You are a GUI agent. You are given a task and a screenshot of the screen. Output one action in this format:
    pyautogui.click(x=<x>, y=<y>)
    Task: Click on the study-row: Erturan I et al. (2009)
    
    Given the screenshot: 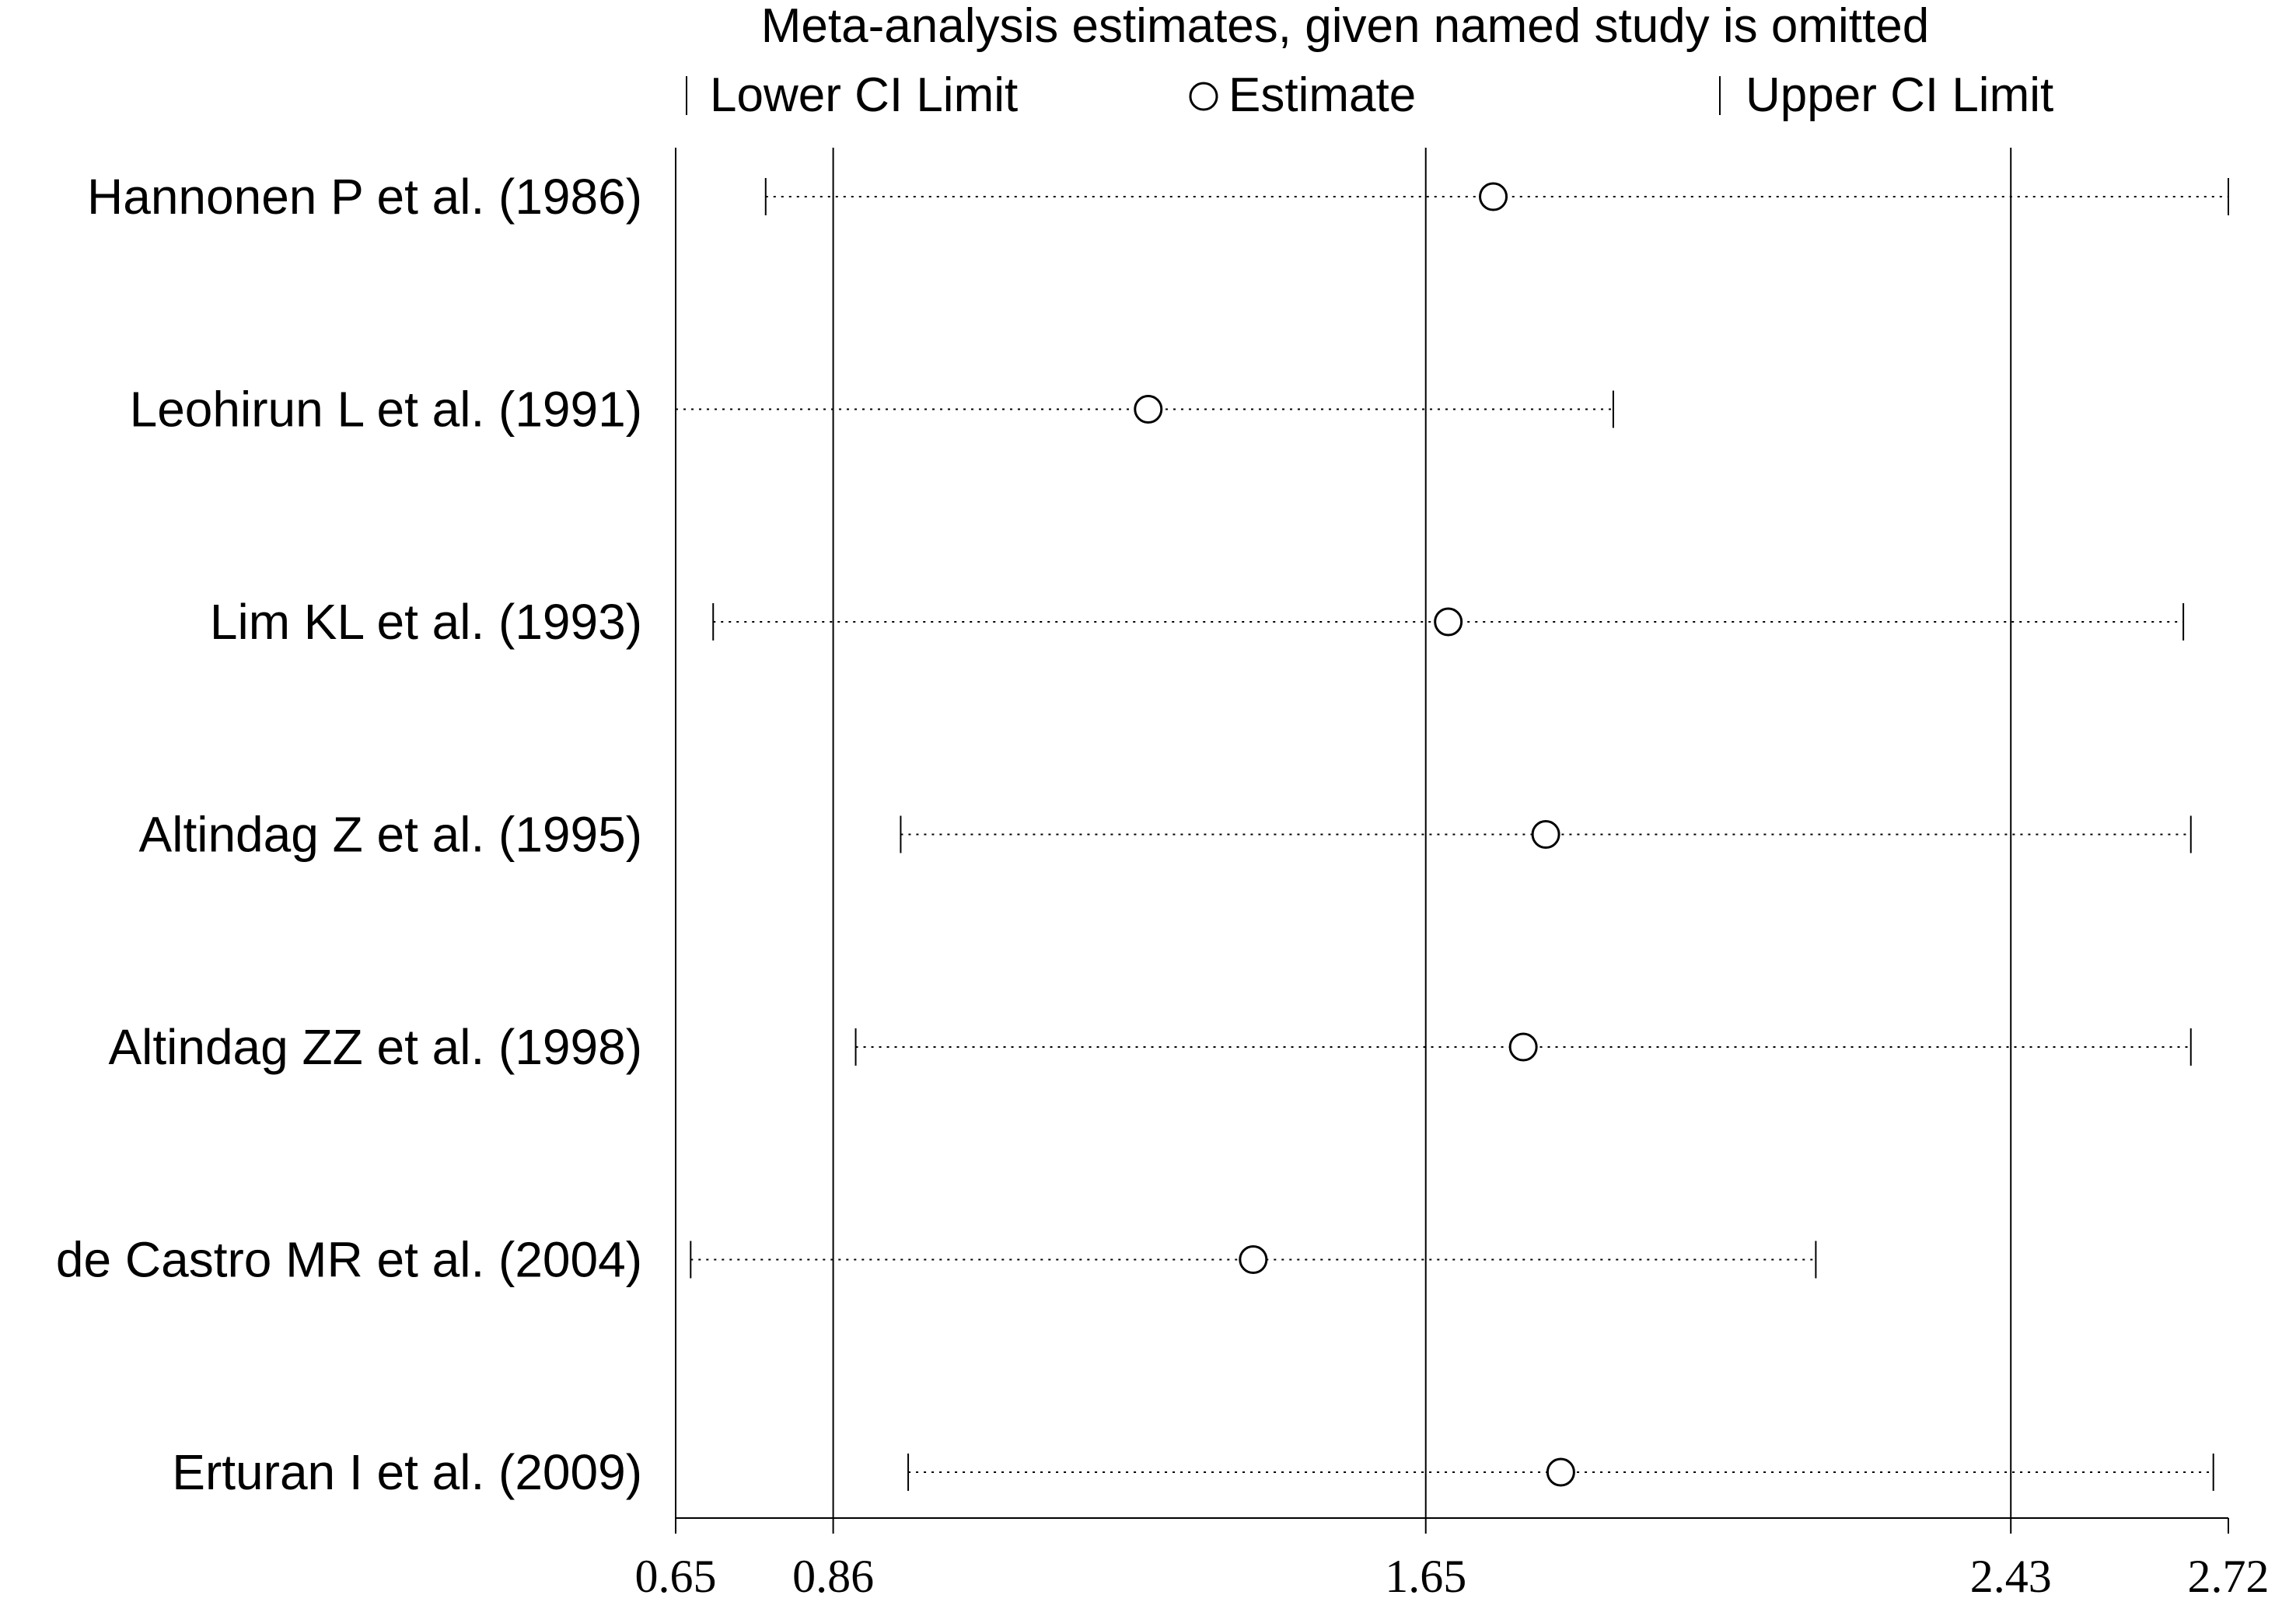 What is the action you would take?
    pyautogui.click(x=1193, y=1472)
    